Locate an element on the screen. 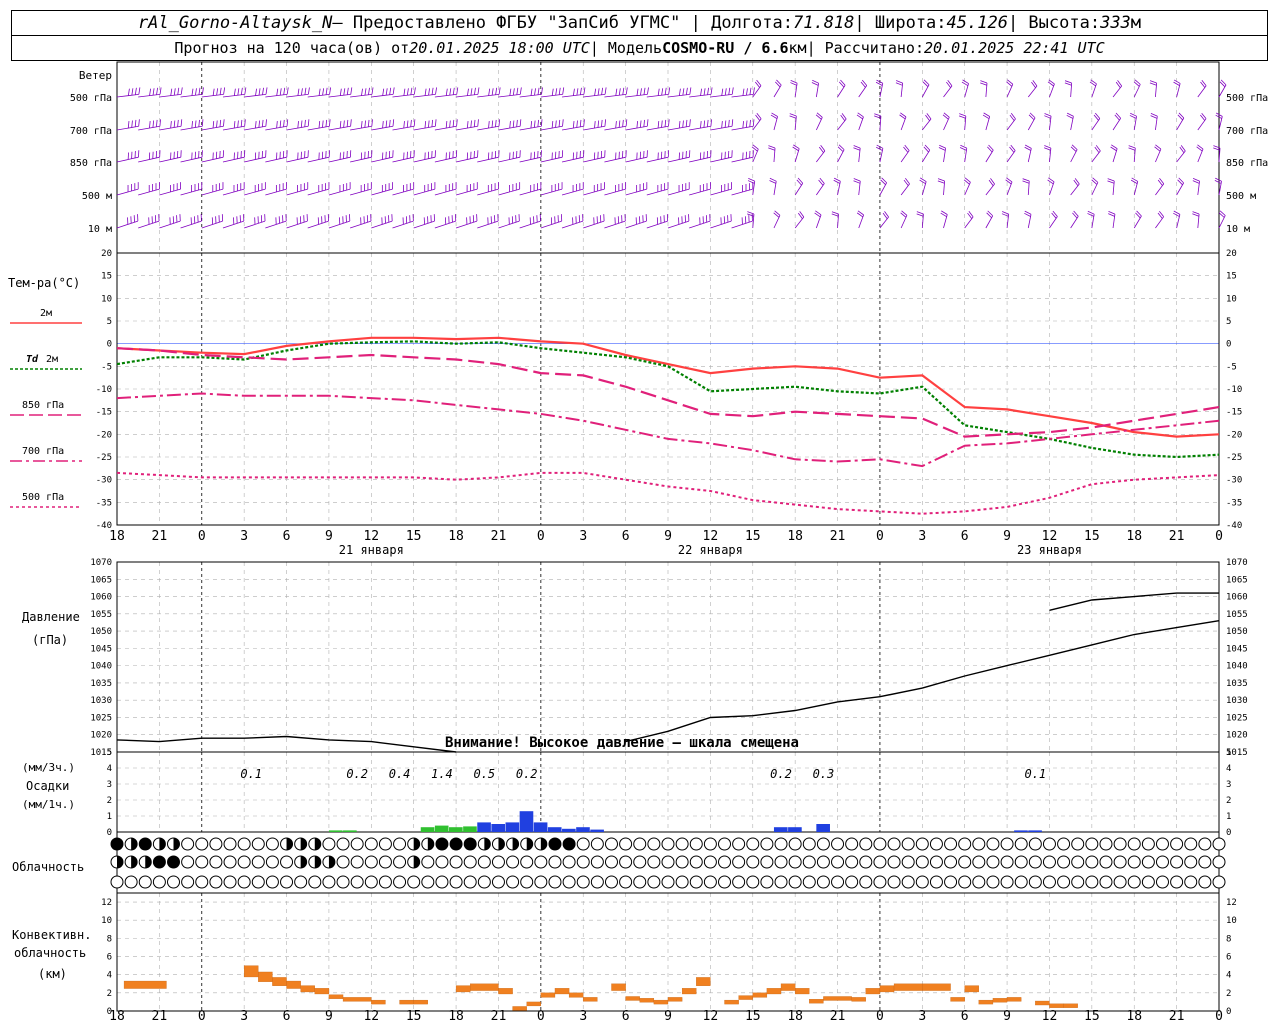 The image size is (1280, 1024). temp-tick: -10 is located at coordinates (104, 390).